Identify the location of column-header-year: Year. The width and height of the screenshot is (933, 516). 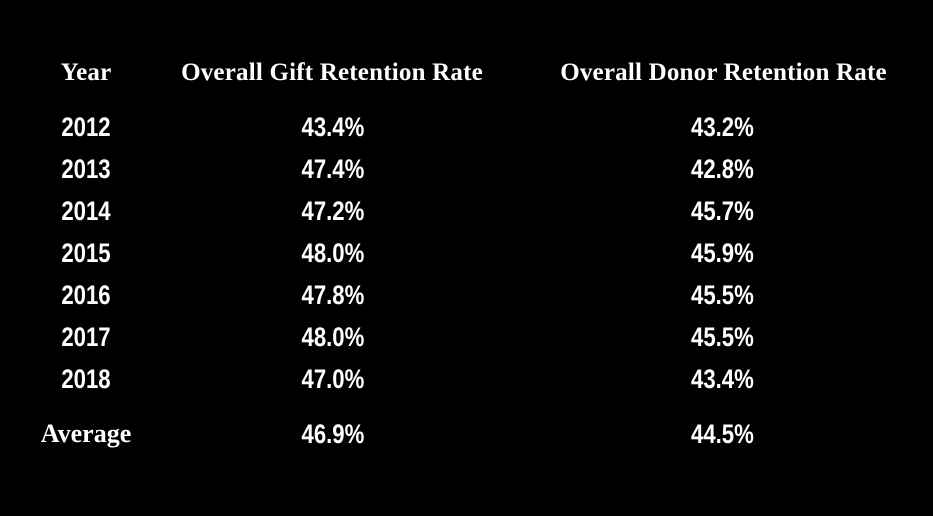
(86, 72).